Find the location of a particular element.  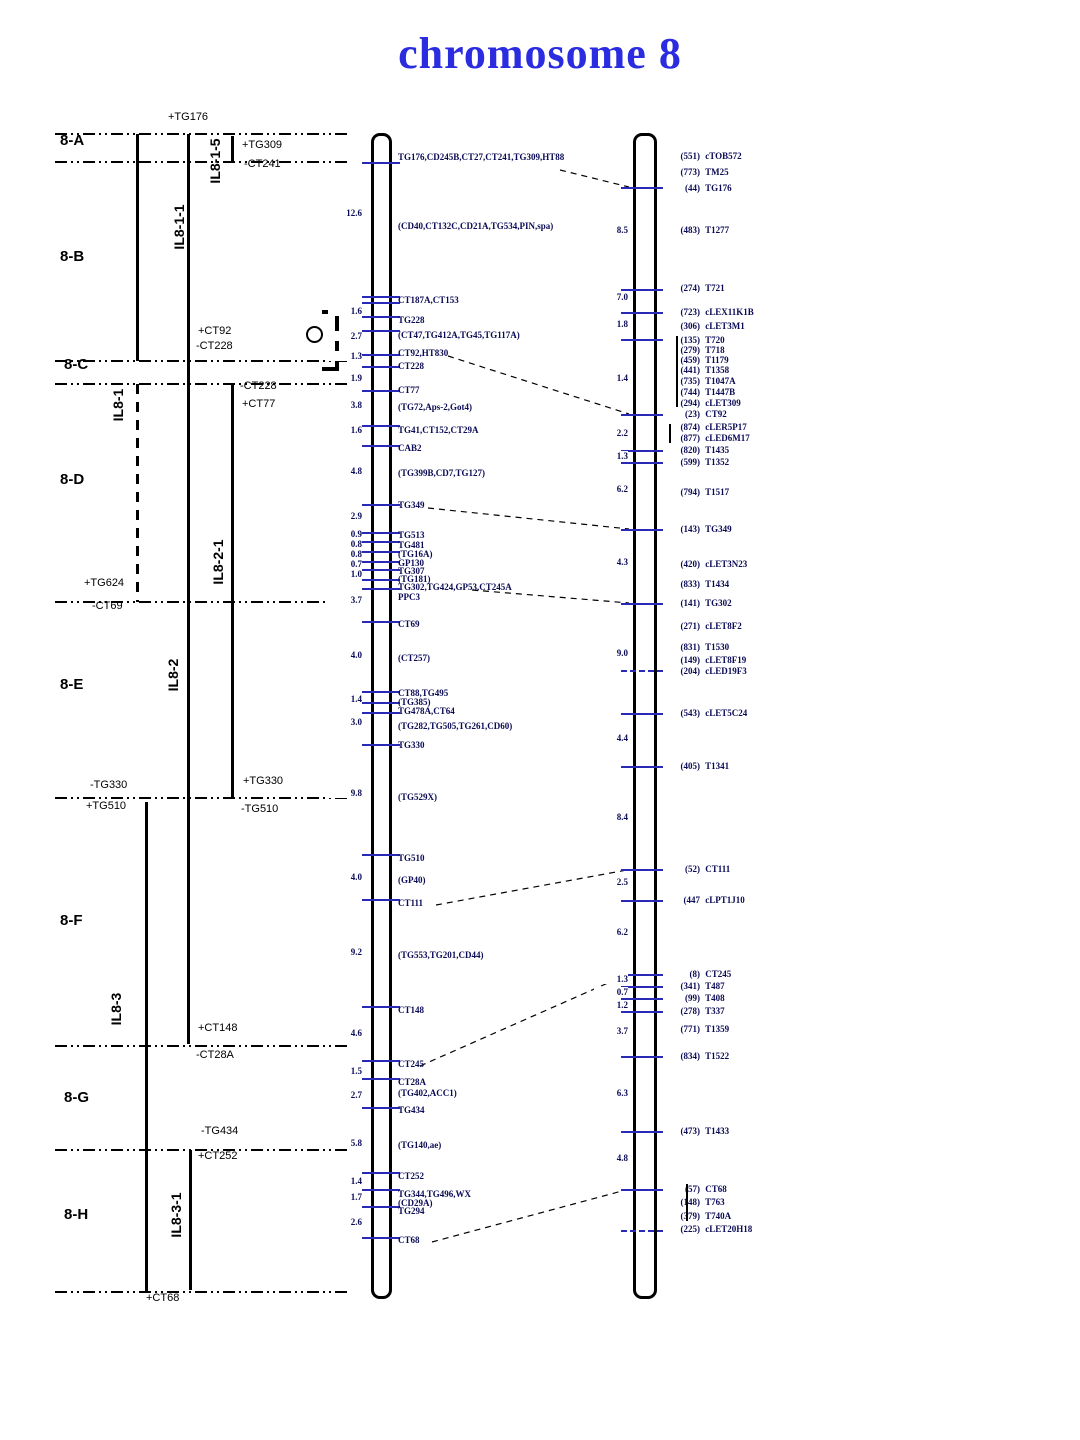

right-marker-name: T1433 is located at coordinates (716, 1131).